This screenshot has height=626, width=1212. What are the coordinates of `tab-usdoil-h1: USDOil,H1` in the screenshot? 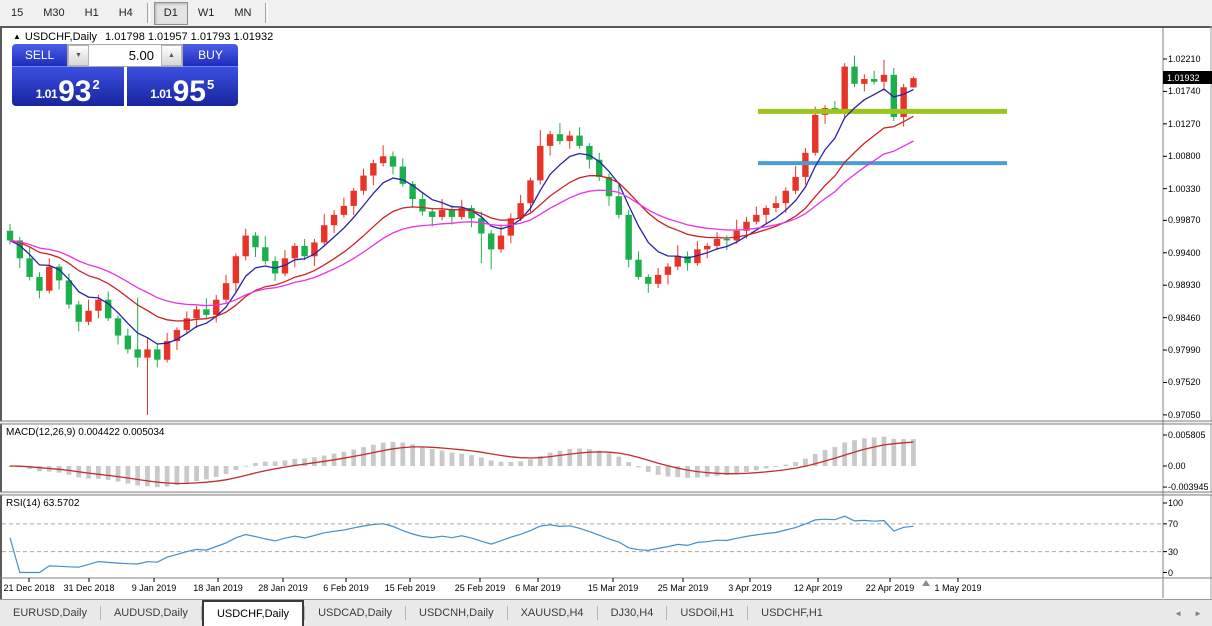 It's located at (707, 613).